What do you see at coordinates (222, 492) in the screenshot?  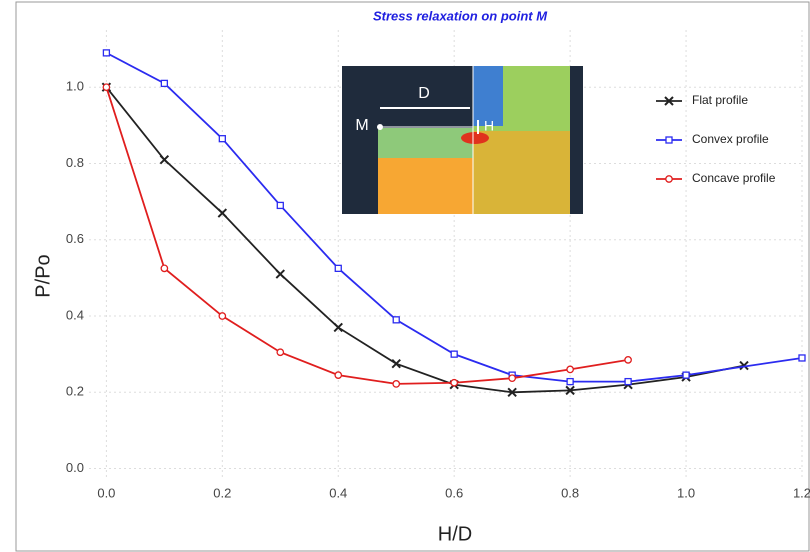 I see `x-tick-label: 0.2` at bounding box center [222, 492].